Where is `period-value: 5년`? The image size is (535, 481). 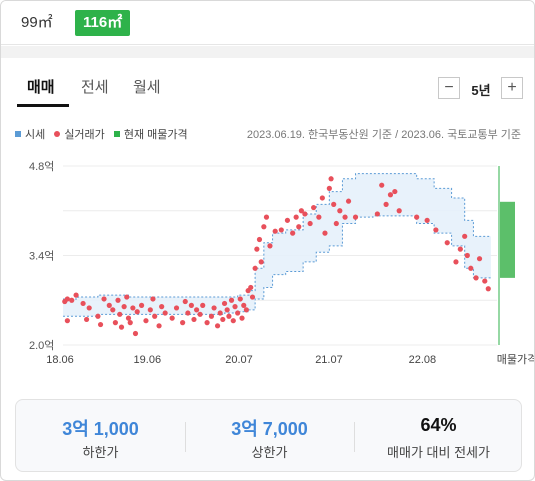
period-value: 5년 is located at coordinates (481, 90).